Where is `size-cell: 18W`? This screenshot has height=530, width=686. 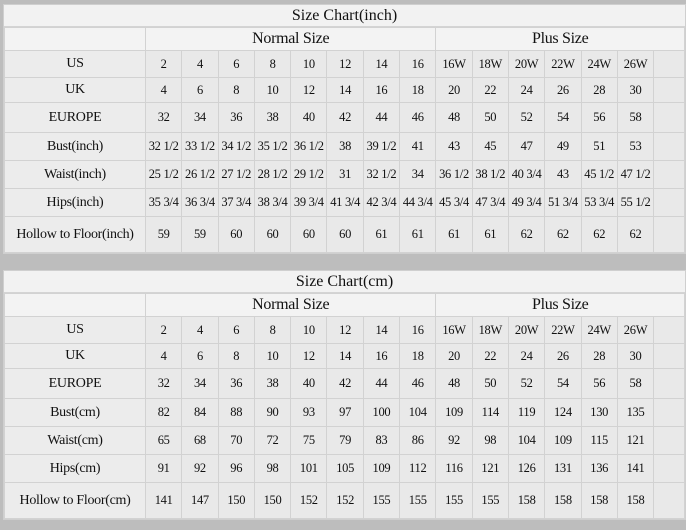
size-cell: 18W is located at coordinates (490, 330).